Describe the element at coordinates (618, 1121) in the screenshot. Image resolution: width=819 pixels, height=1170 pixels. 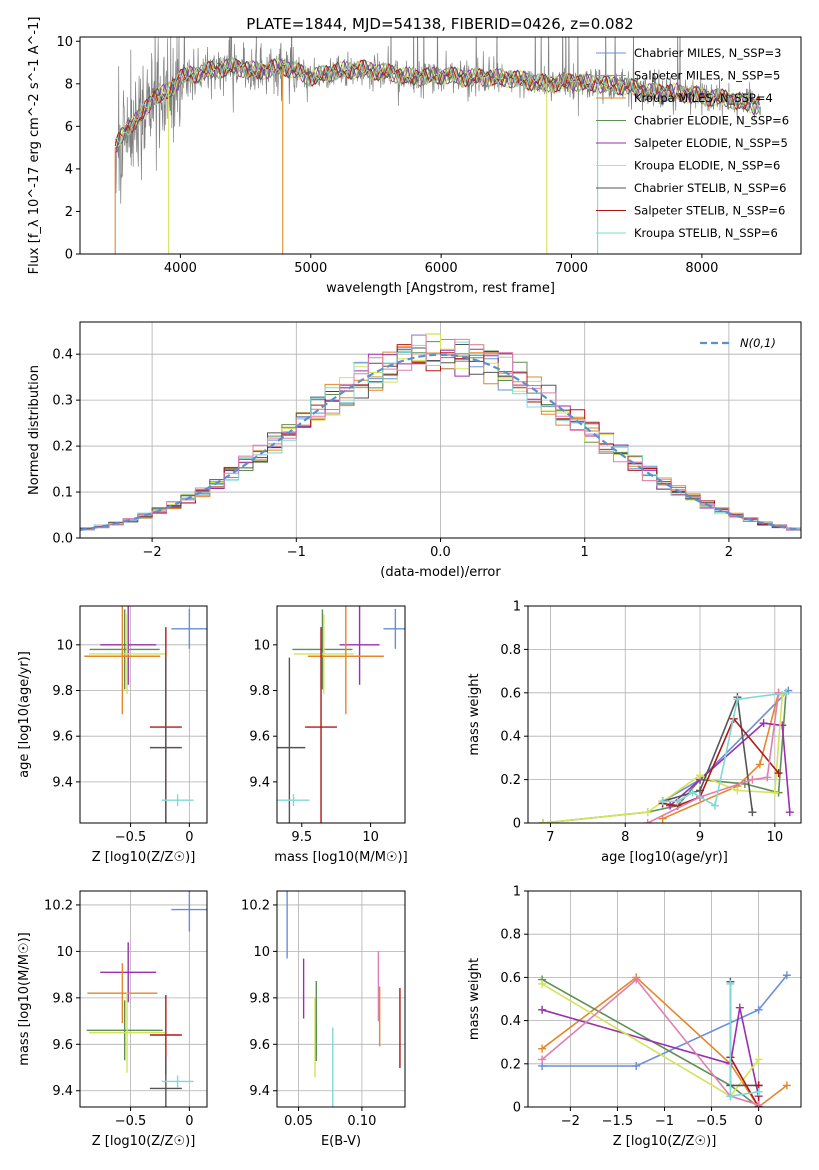
I see `x-tick-label: −1.5` at that location.